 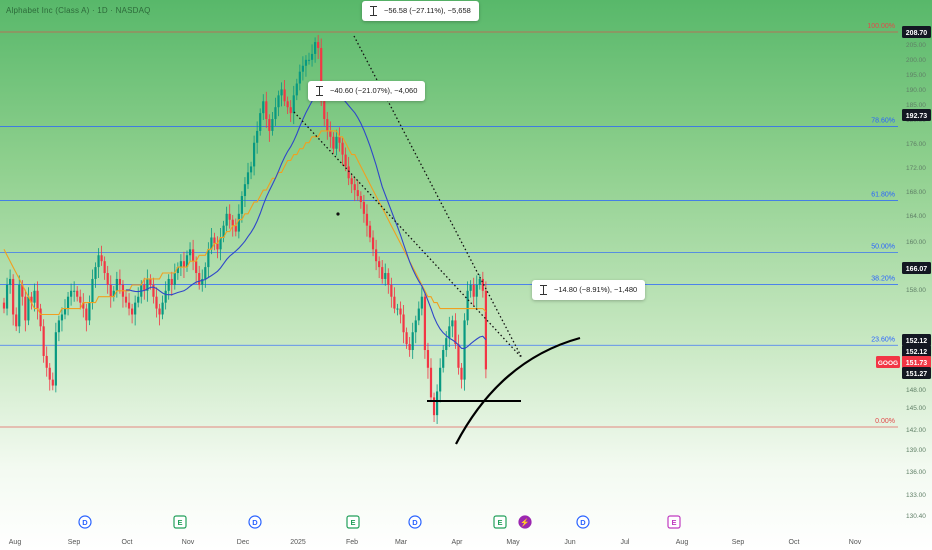 I want to click on price-tag-value: 151.27, so click(x=917, y=374).